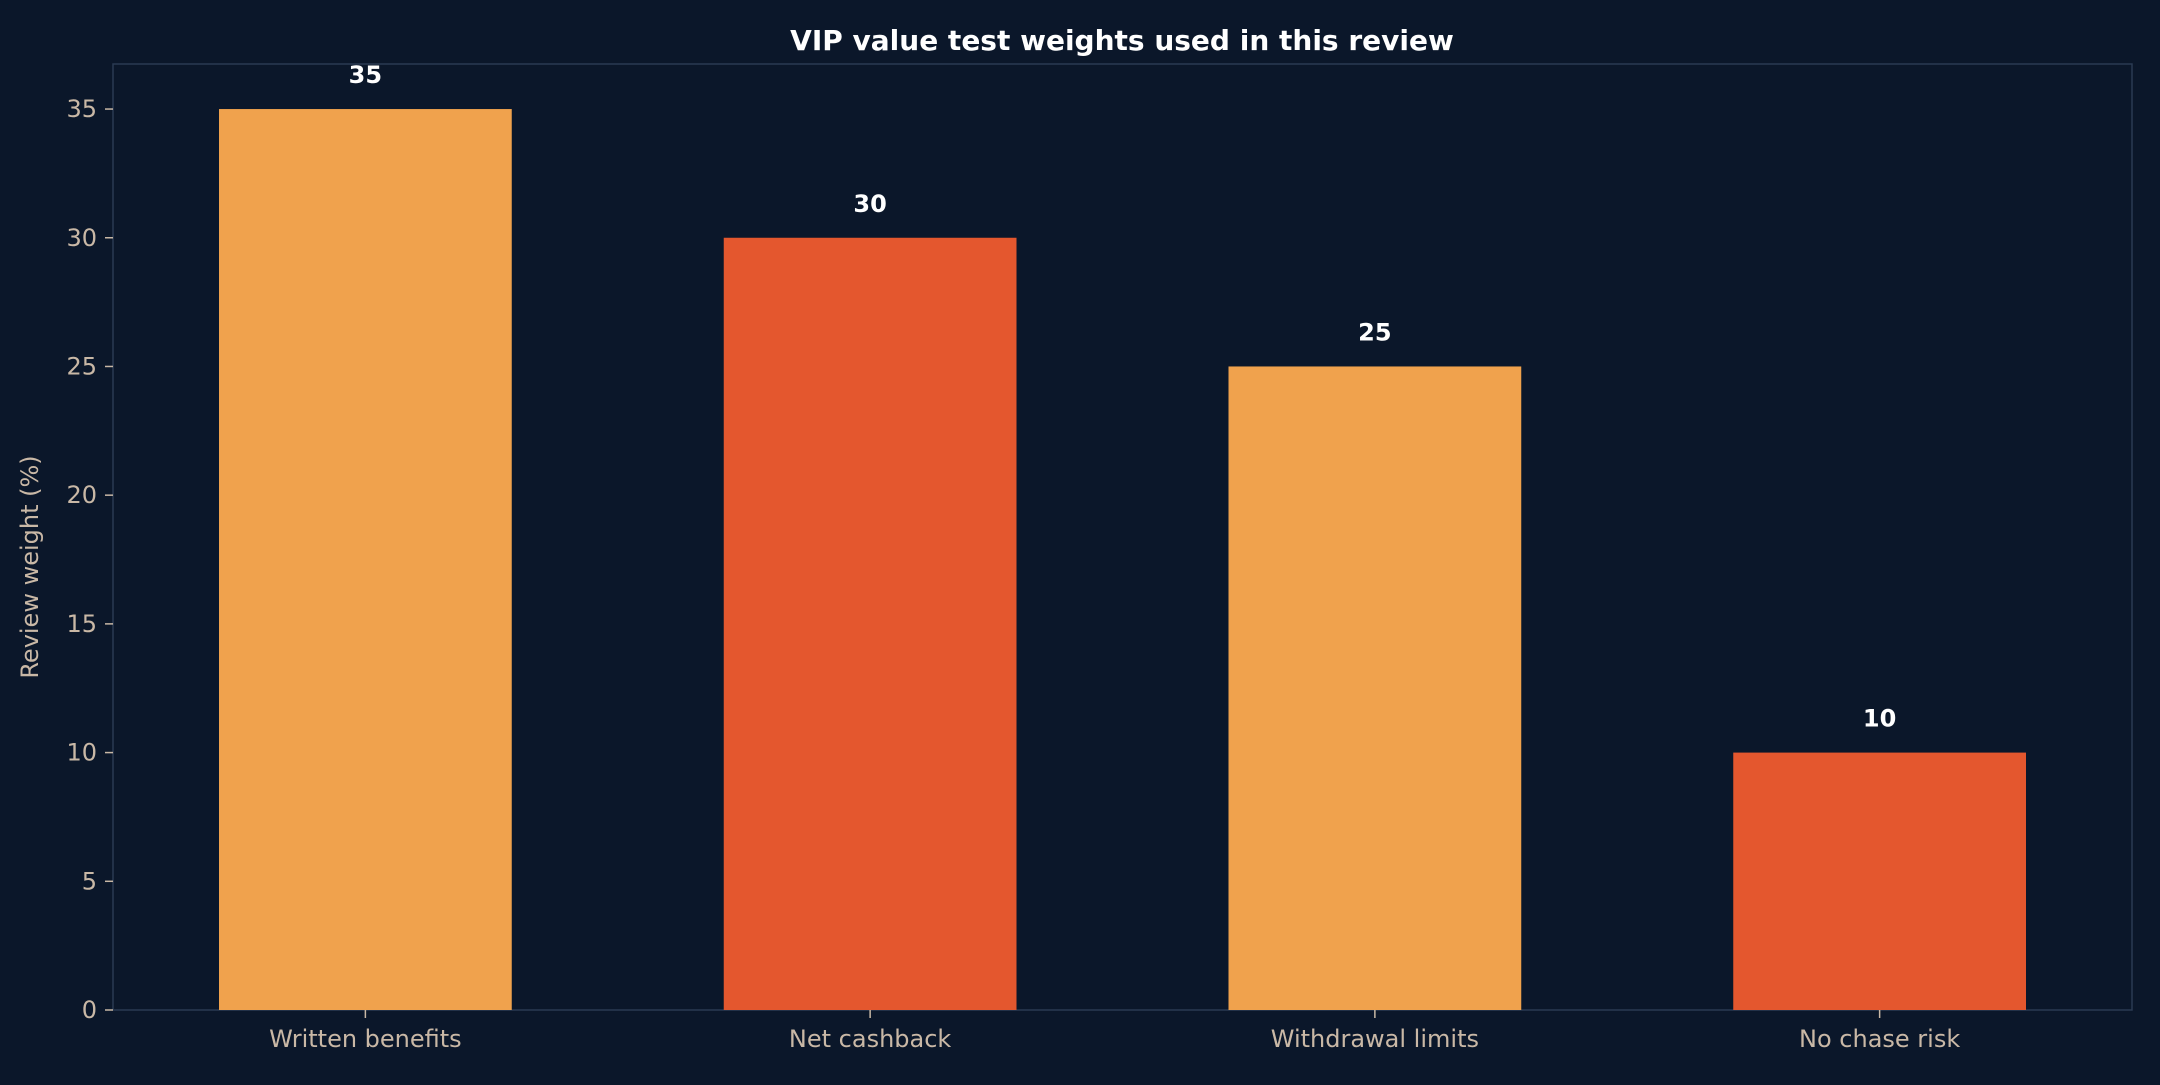  Describe the element at coordinates (870, 1039) in the screenshot. I see `x-tick-label-1: Net cashback` at that location.